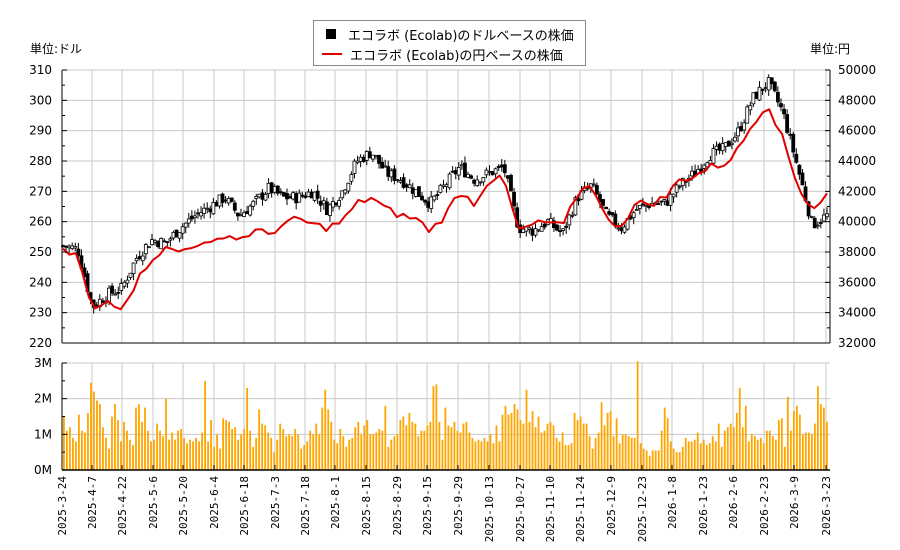  I want to click on svg-text: 270, so click(40, 191).